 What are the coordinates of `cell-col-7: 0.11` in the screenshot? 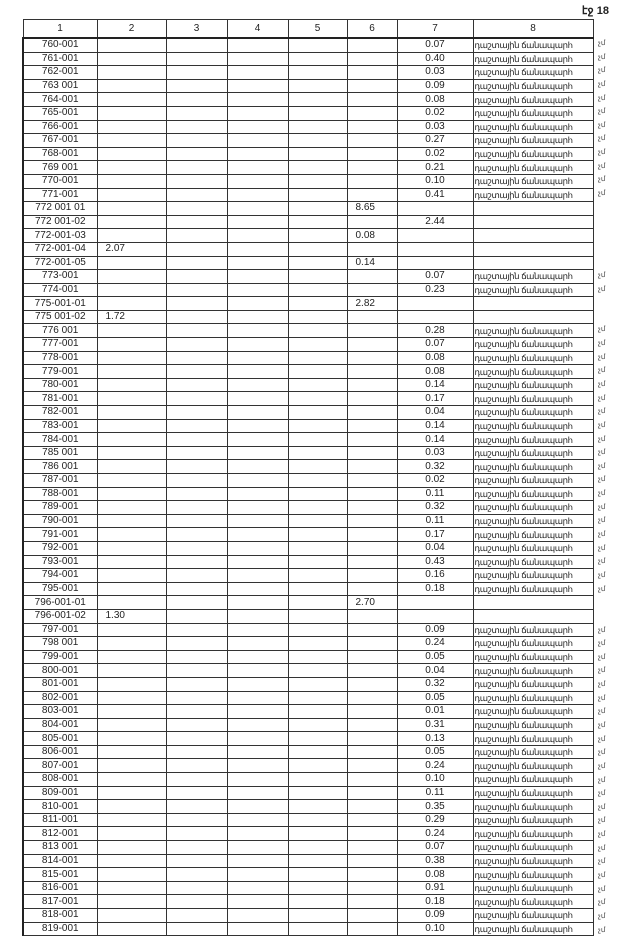 It's located at (435, 521).